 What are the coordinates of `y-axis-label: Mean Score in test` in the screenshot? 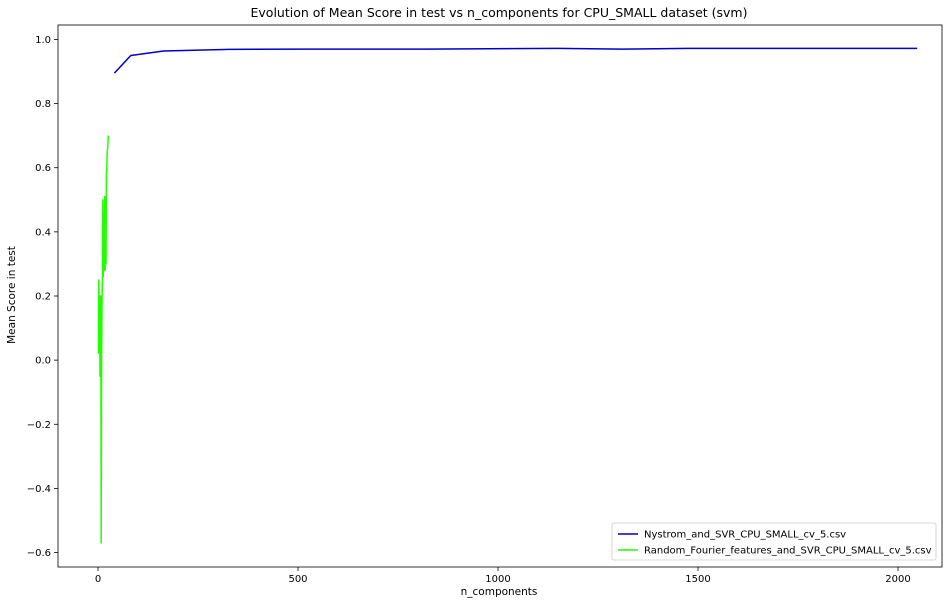 It's located at (12, 295).